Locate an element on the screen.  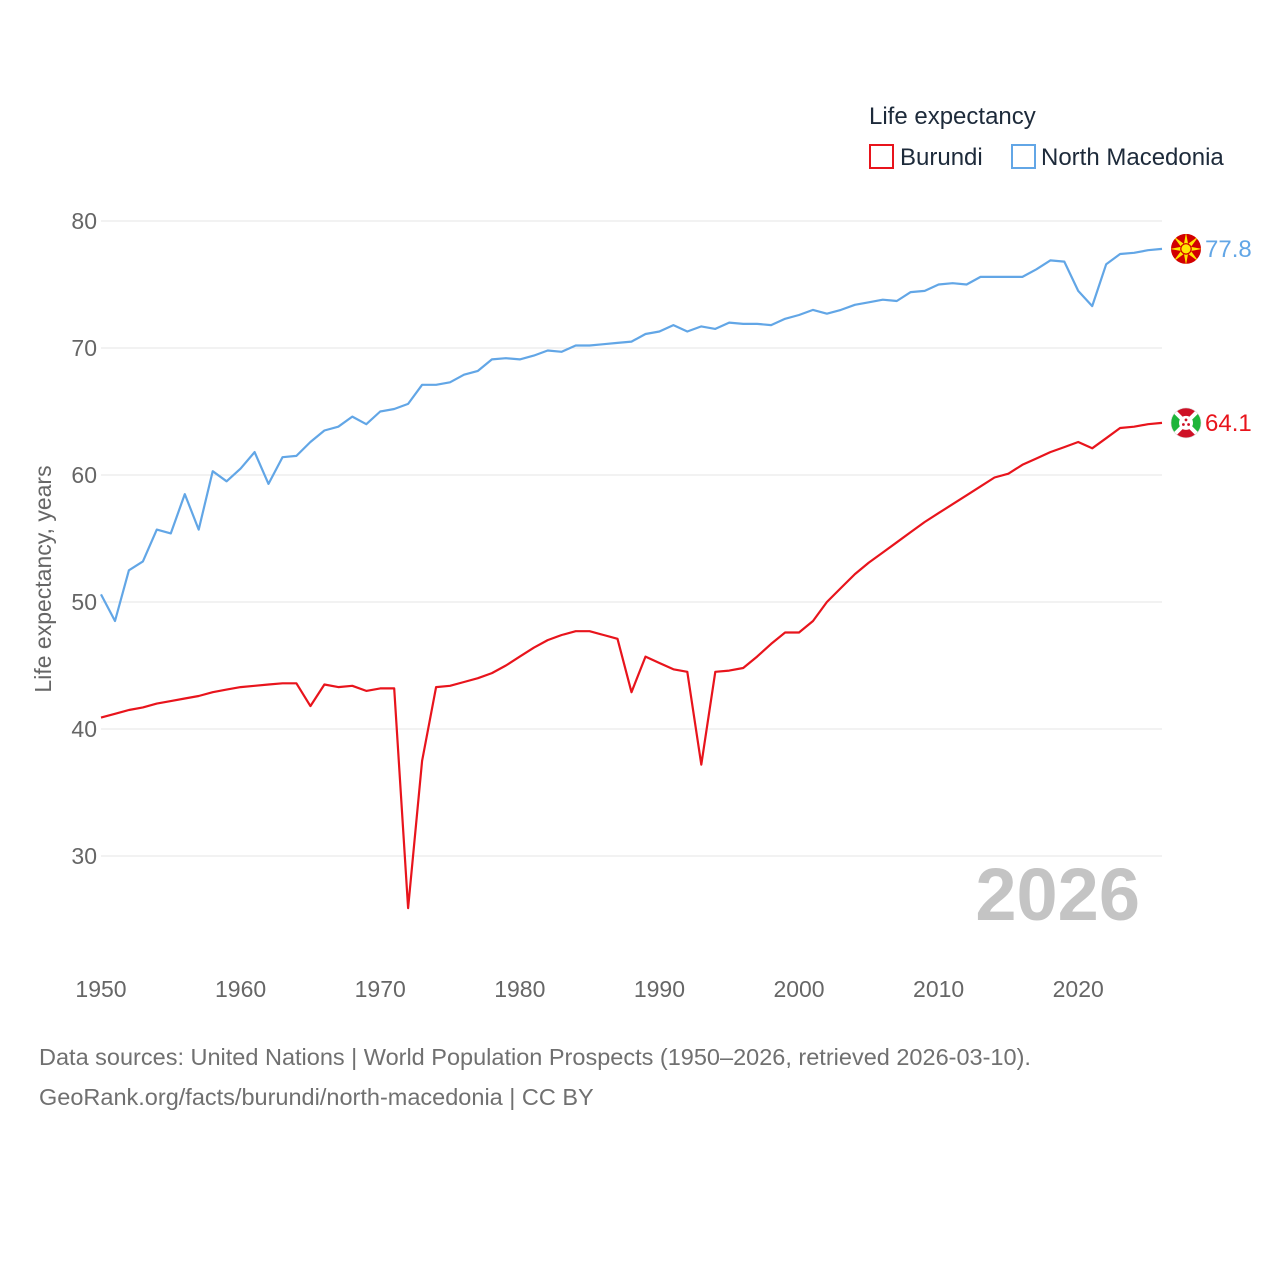
y-tick-label: 60 is located at coordinates (84, 475).